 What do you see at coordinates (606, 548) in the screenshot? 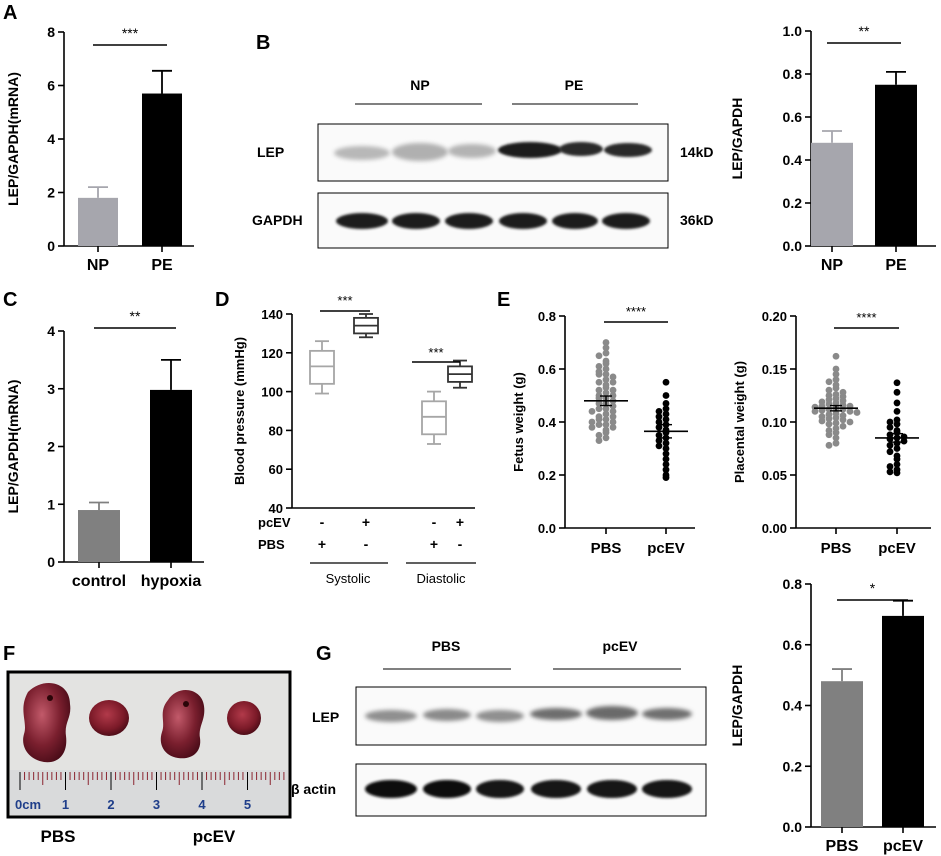
I see `chart-e-fetus-x-tick-label: PBS` at bounding box center [606, 548].